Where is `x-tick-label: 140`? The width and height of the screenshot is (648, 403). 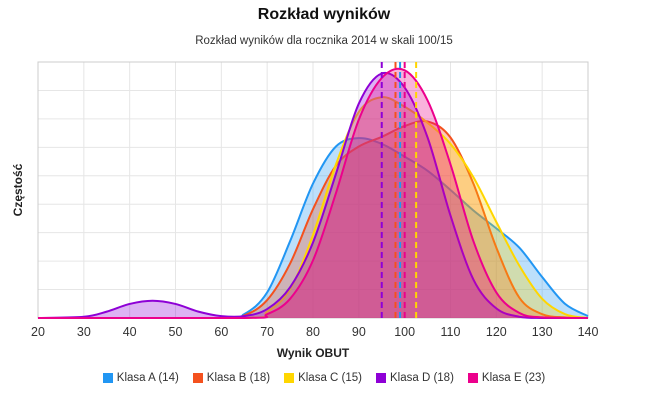 x-tick-label: 140 is located at coordinates (588, 332).